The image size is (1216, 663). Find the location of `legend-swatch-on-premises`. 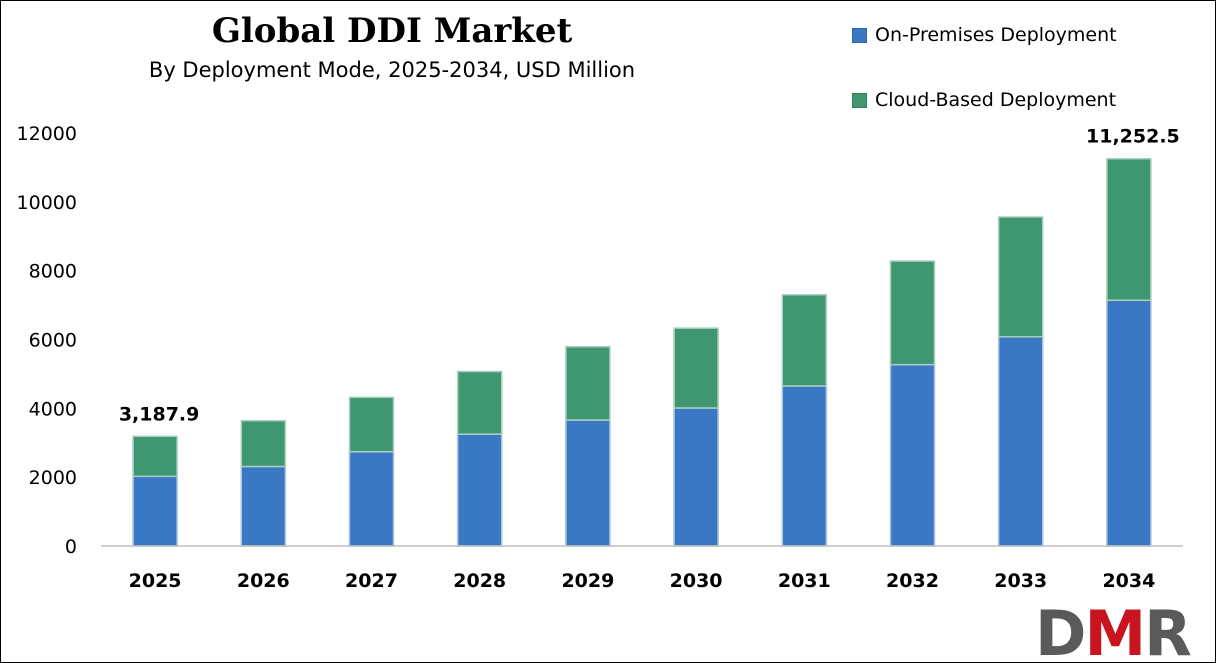

legend-swatch-on-premises is located at coordinates (859, 35).